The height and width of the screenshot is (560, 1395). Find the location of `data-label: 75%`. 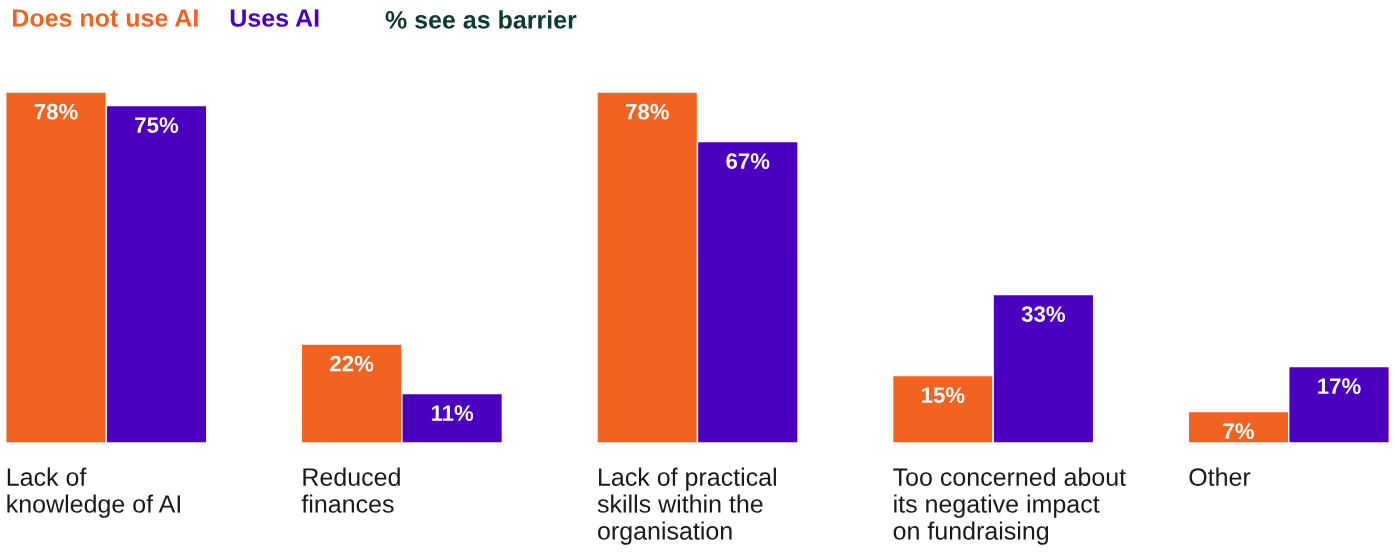

data-label: 75% is located at coordinates (157, 125).